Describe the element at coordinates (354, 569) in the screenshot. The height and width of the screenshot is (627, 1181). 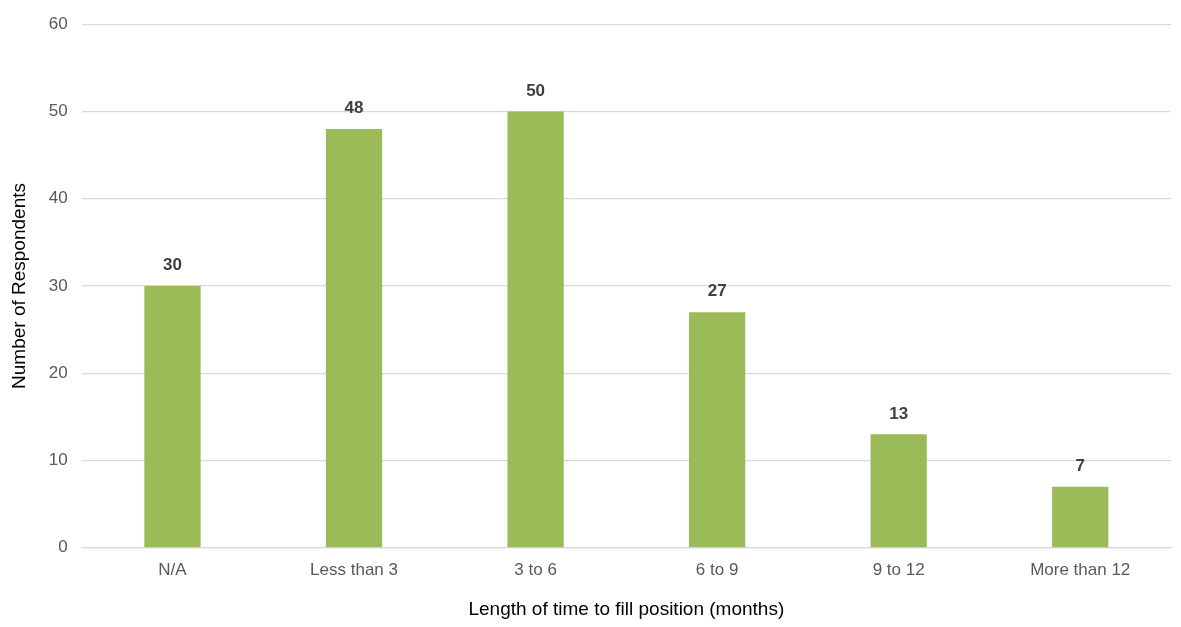
I see `x-tick-label: Less than 3` at that location.